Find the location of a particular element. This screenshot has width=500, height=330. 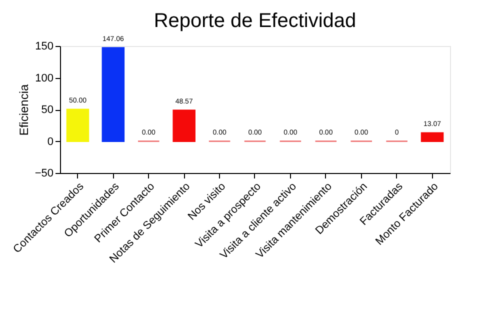

y-tick-label: 50 is located at coordinates (47, 110).